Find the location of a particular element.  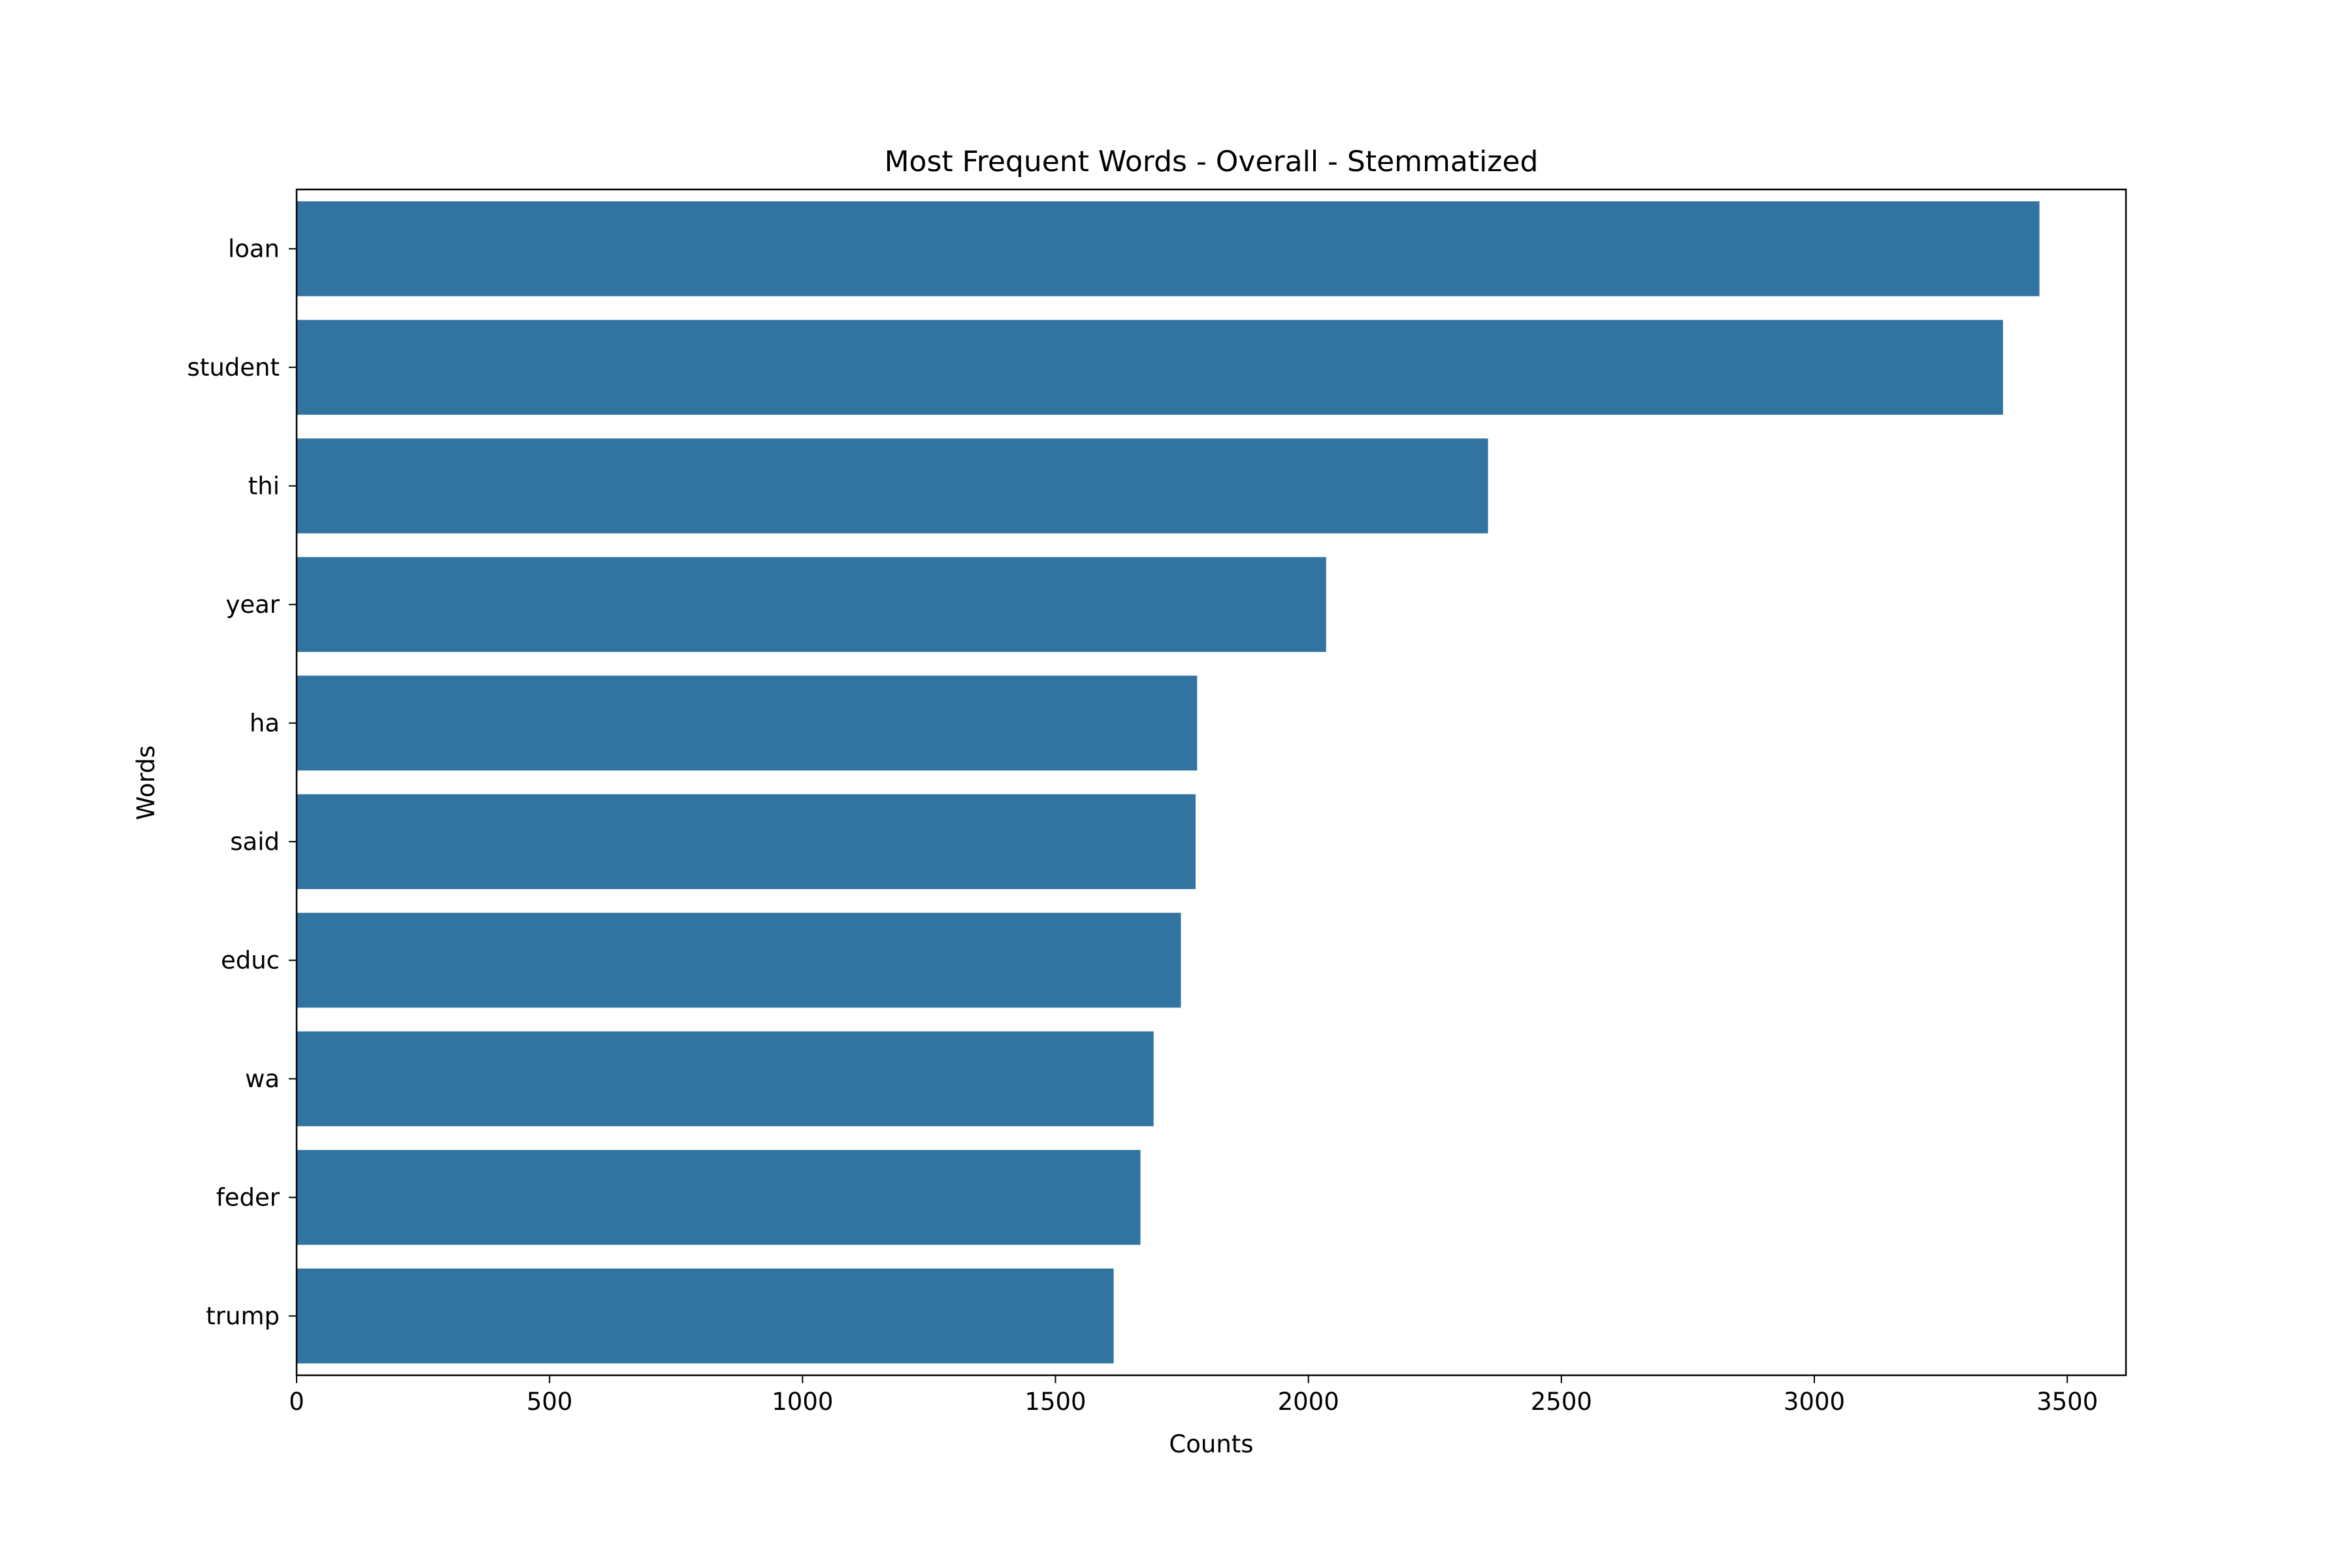

x-tick-label: 0 is located at coordinates (296, 1402).